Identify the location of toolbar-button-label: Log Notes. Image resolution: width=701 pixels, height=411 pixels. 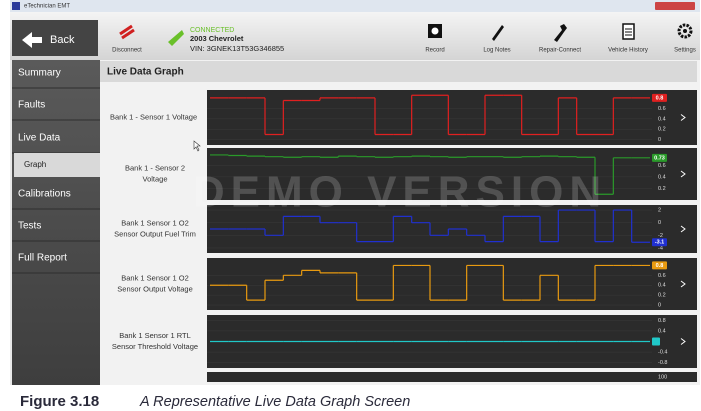
(496, 51).